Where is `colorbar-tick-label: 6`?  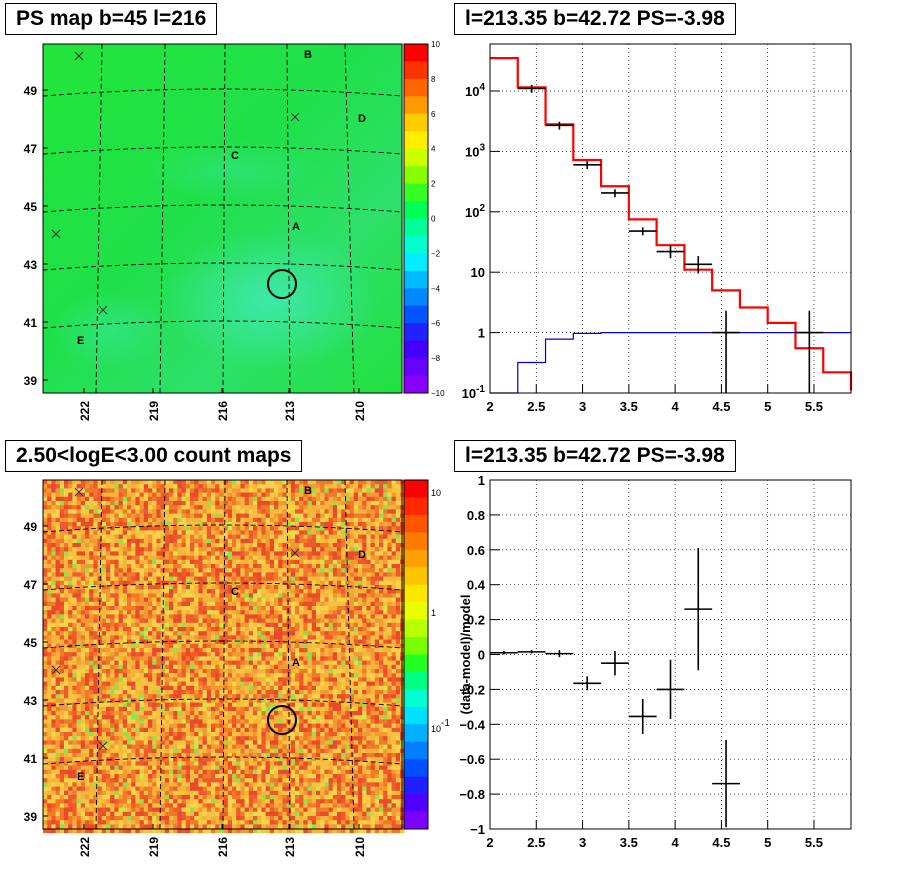
colorbar-tick-label: 6 is located at coordinates (433, 114).